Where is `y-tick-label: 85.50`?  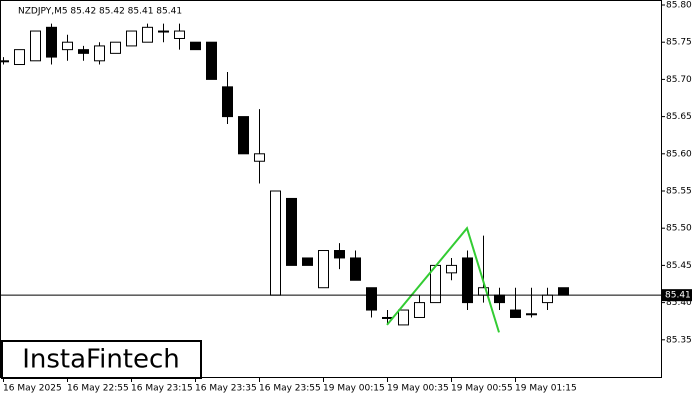 y-tick-label: 85.50 is located at coordinates (679, 229).